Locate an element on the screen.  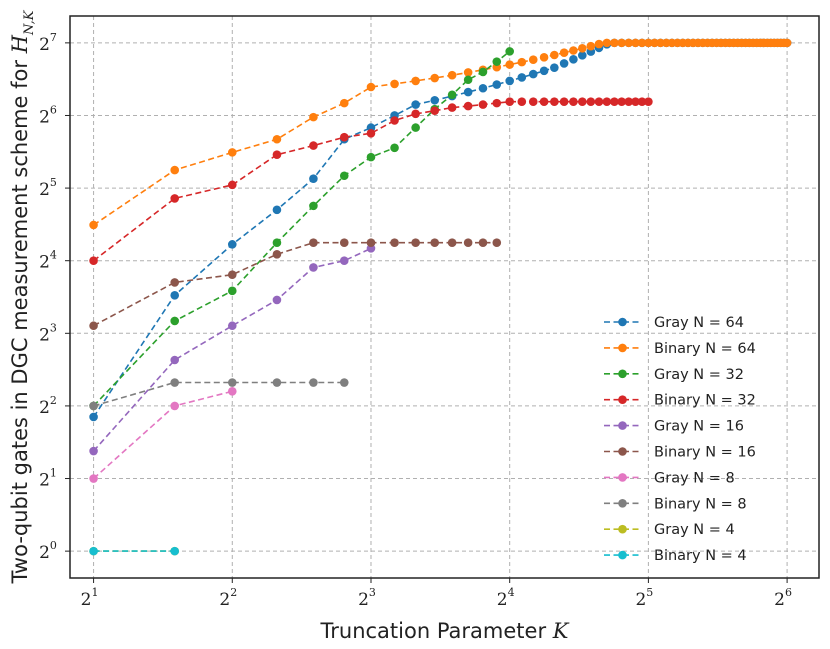
legend-label: Binary N = 64 is located at coordinates (705, 349).